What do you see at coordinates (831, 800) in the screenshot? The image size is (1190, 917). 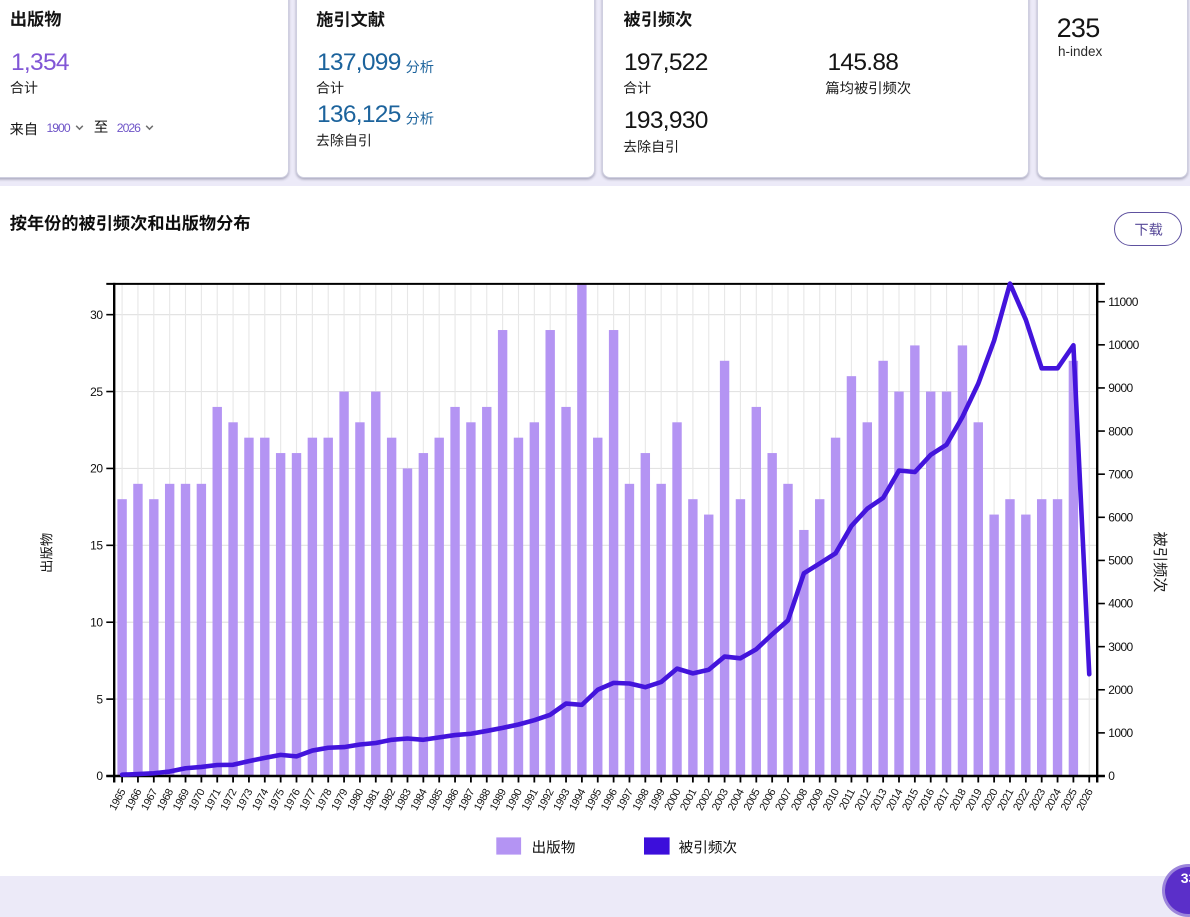 I see `svg-text: 2010` at bounding box center [831, 800].